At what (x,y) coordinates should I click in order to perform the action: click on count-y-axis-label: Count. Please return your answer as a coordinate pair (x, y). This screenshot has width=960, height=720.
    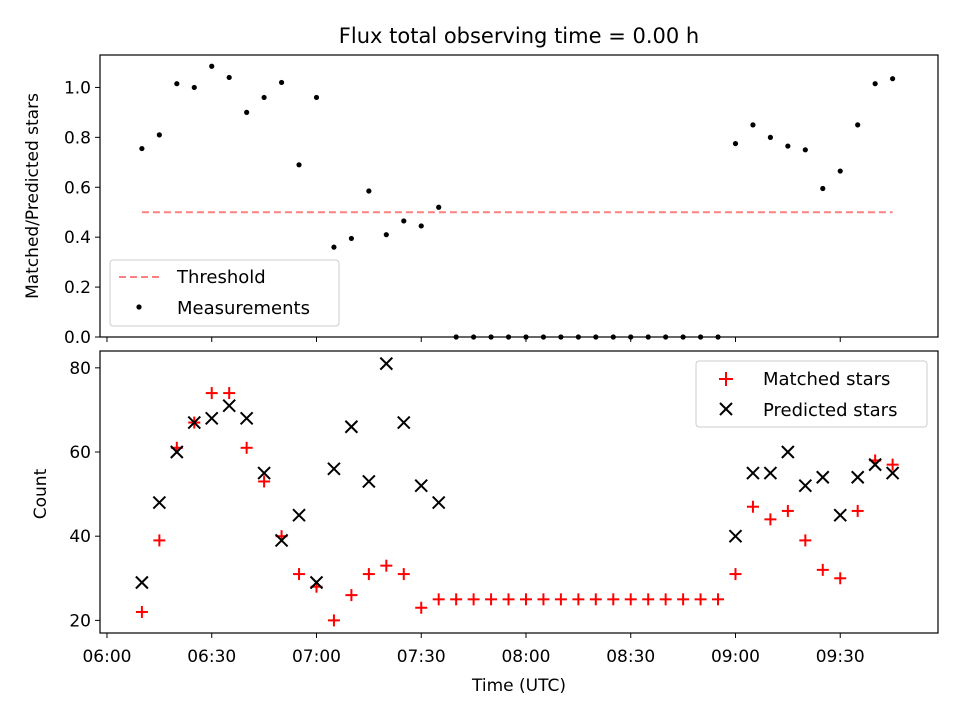
    Looking at the image, I should click on (41, 493).